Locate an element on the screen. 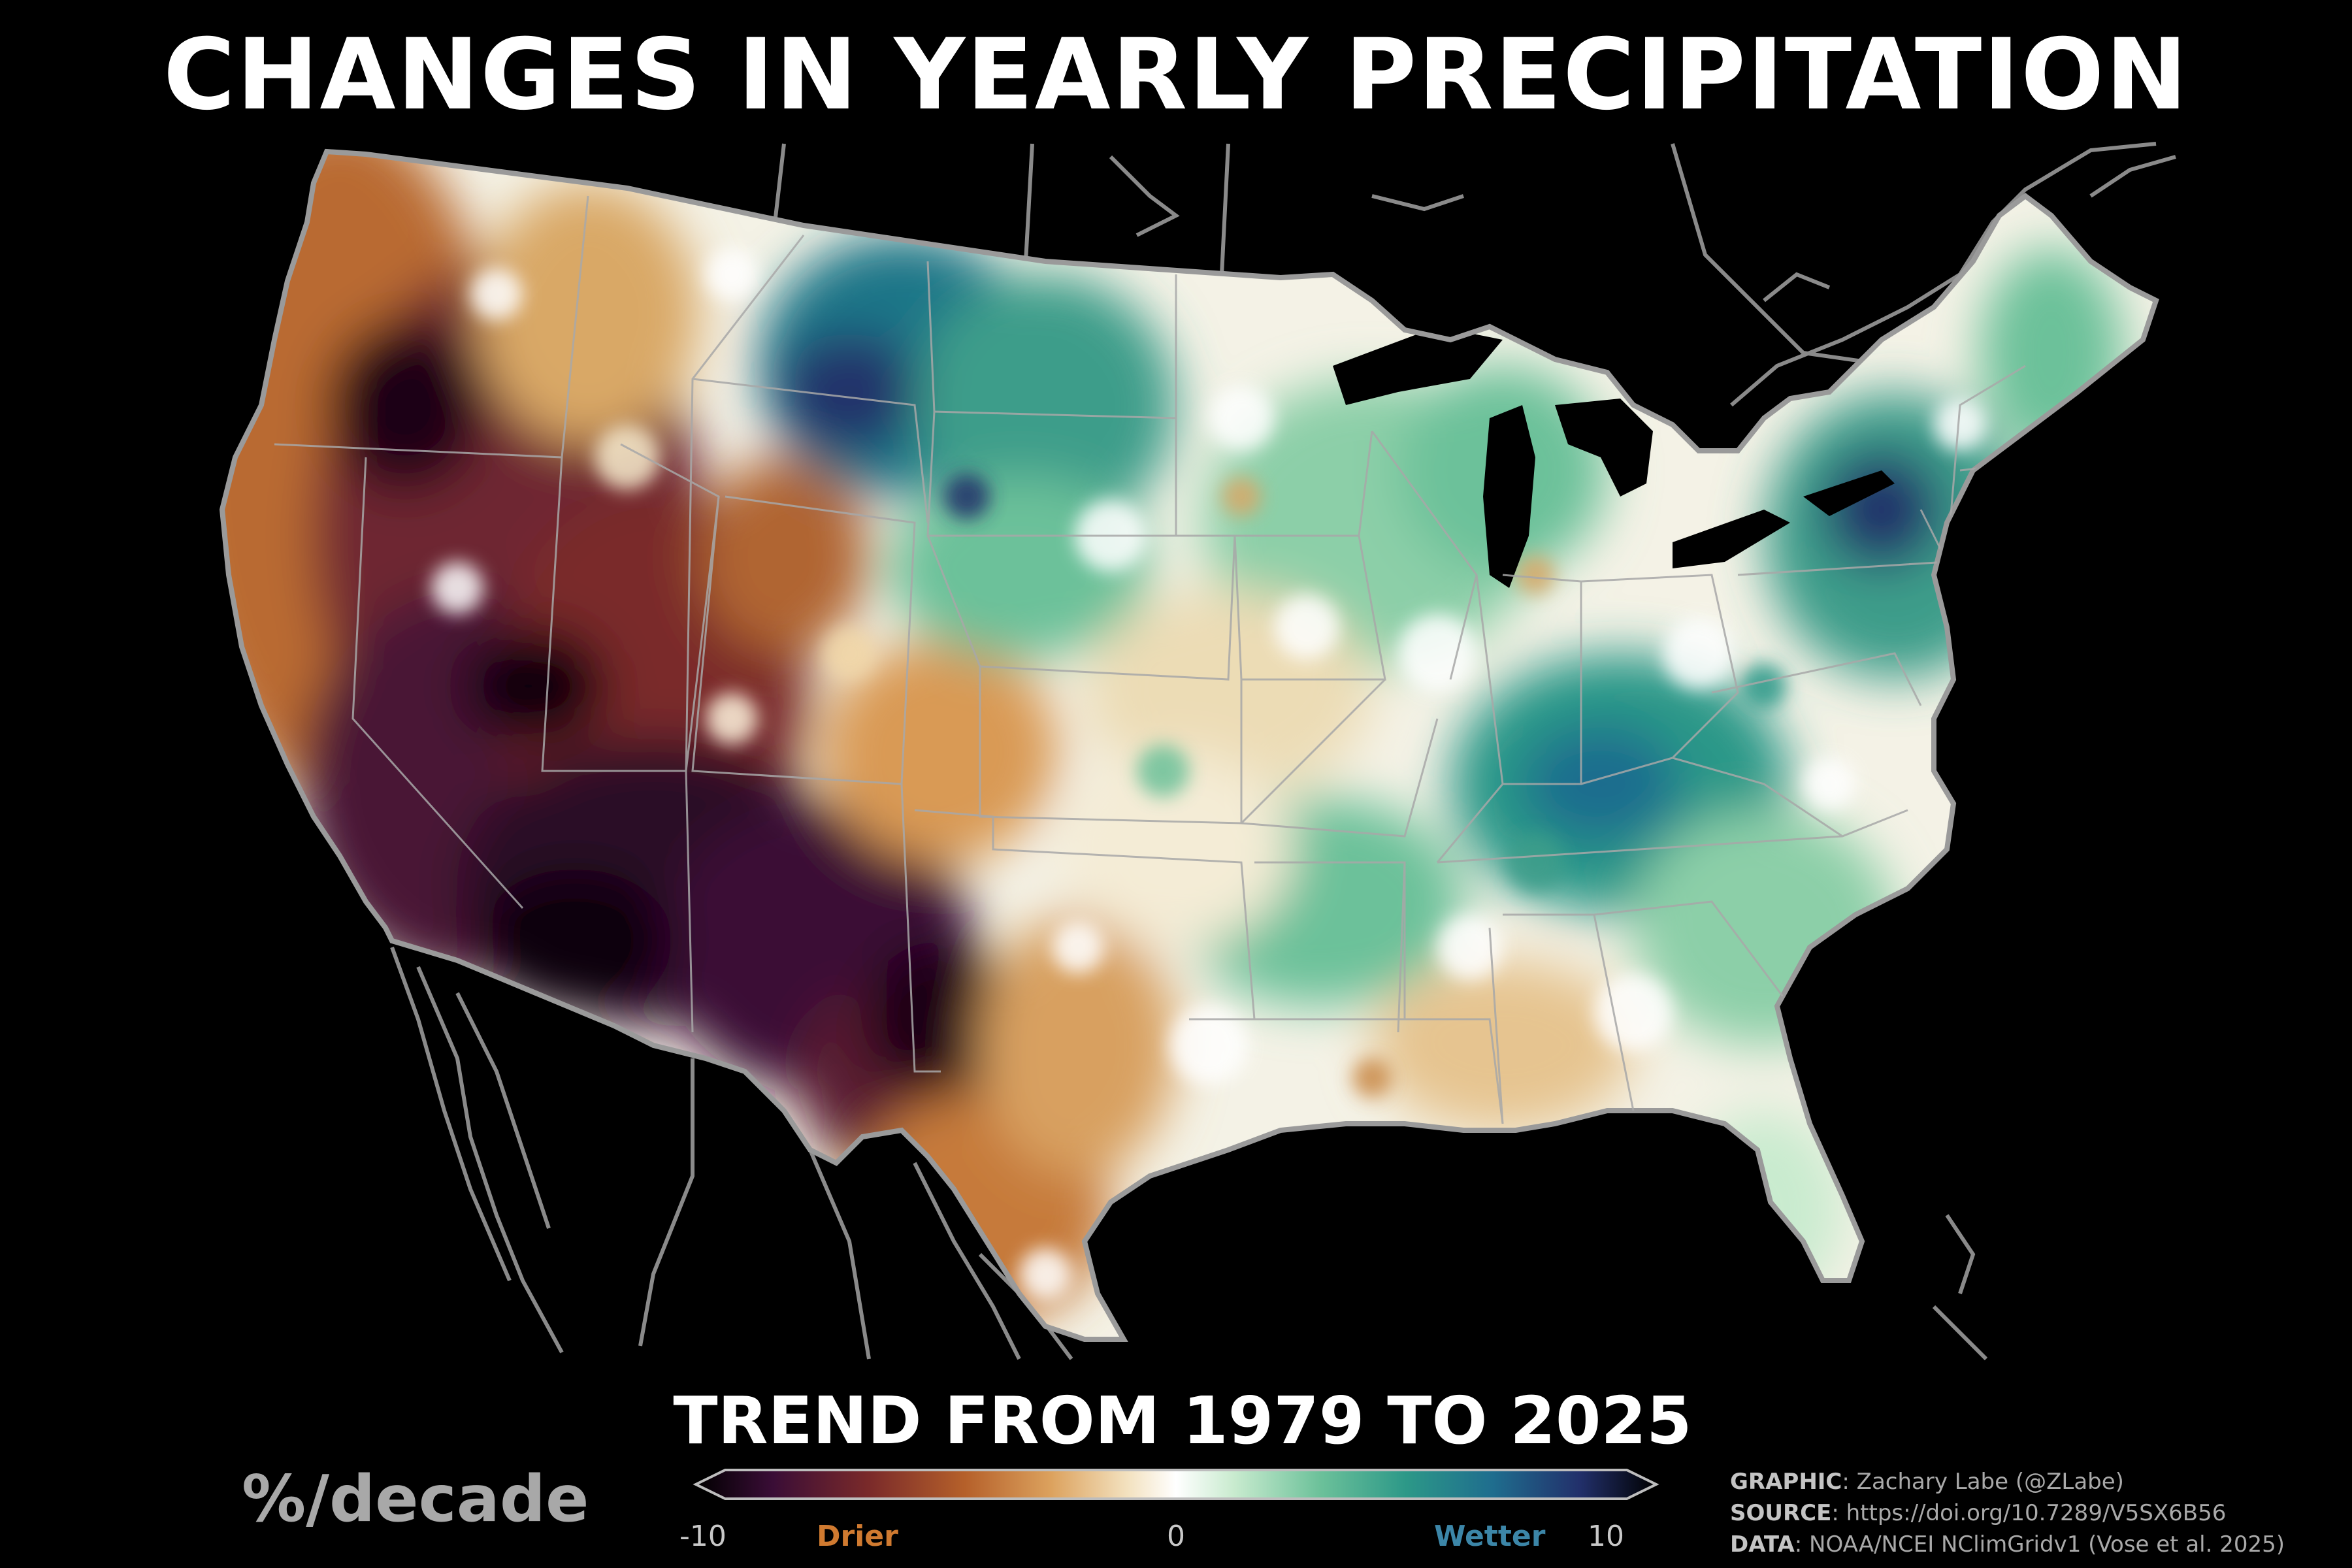 The image size is (2352, 1568). credit-data-label: DATA is located at coordinates (1762, 1544).